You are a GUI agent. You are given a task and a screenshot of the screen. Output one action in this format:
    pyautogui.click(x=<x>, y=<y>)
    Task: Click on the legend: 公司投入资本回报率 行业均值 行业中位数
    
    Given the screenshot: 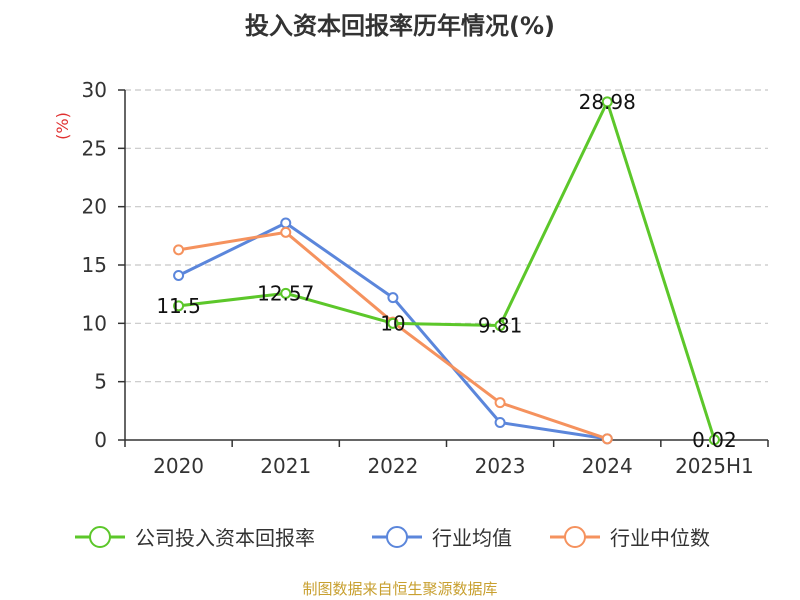 What is the action you would take?
    pyautogui.click(x=392, y=538)
    